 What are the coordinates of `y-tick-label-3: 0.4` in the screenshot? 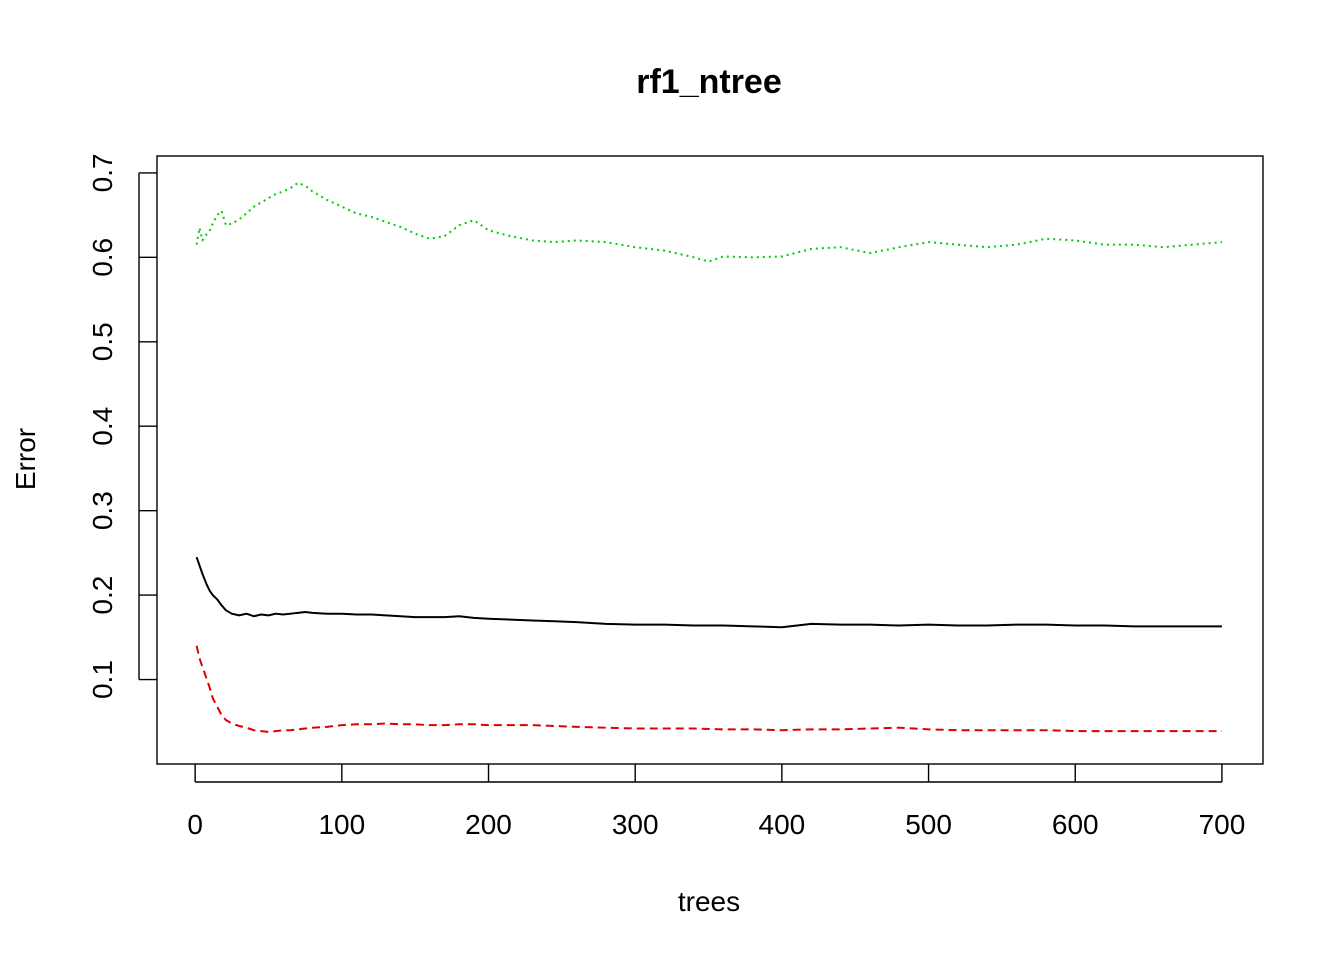 It's located at (102, 426).